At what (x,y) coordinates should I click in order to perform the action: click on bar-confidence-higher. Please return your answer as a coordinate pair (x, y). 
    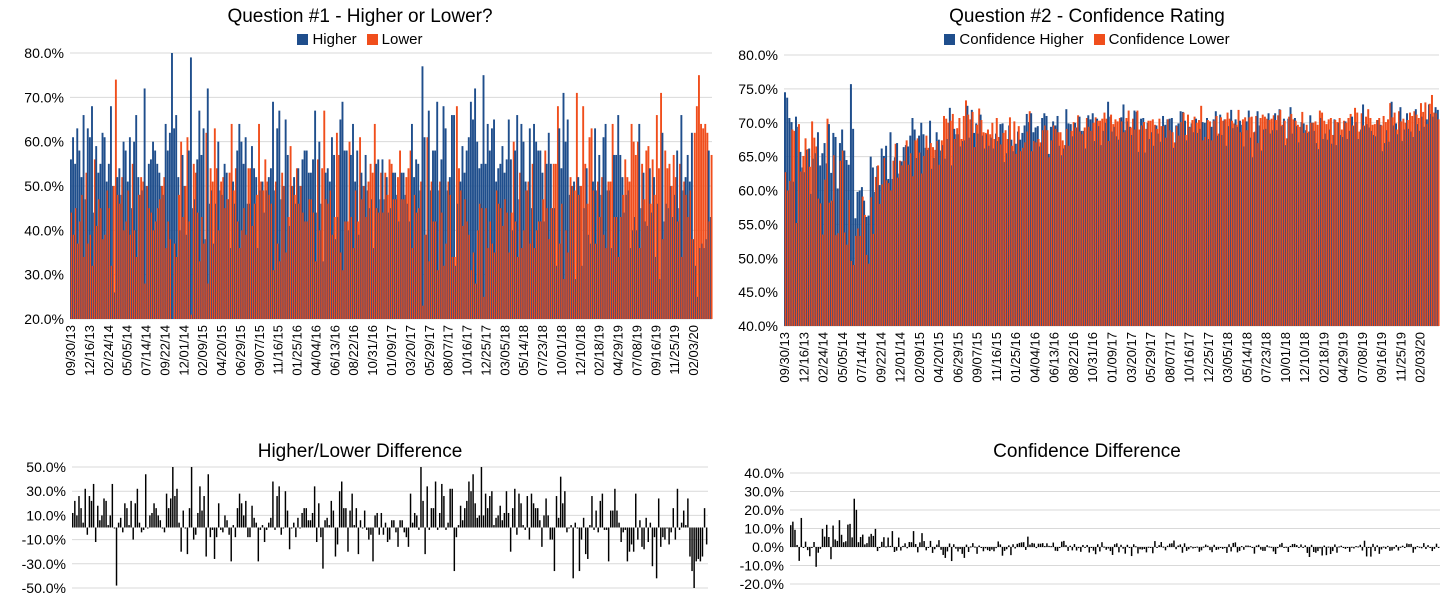
    Looking at the image, I should click on (850, 205).